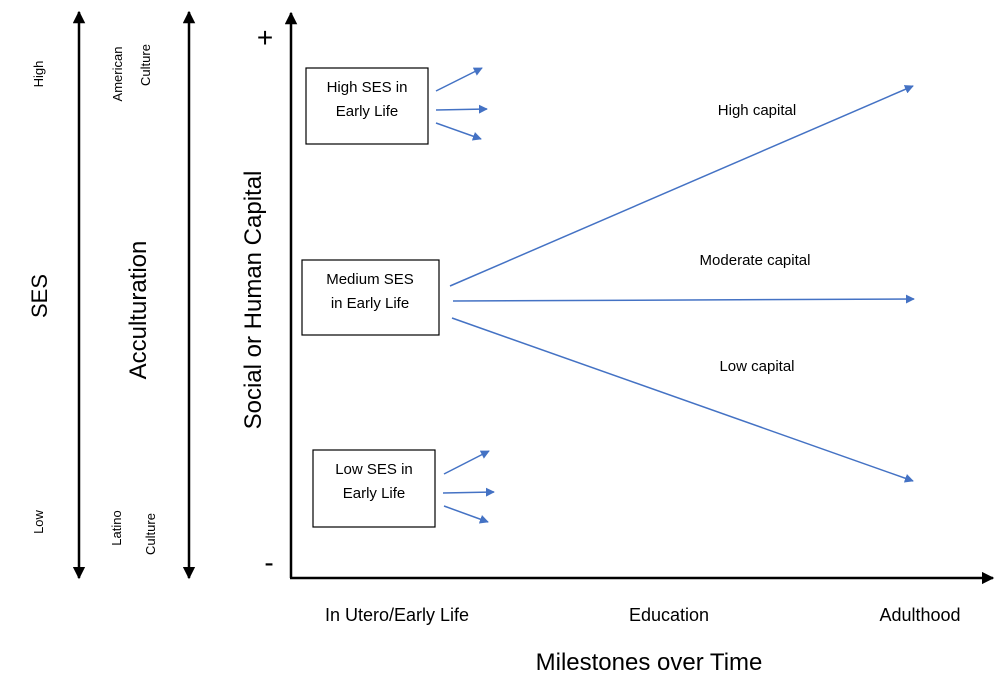  What do you see at coordinates (367, 87) in the screenshot?
I see `high-ses-box-line1: High SES in` at bounding box center [367, 87].